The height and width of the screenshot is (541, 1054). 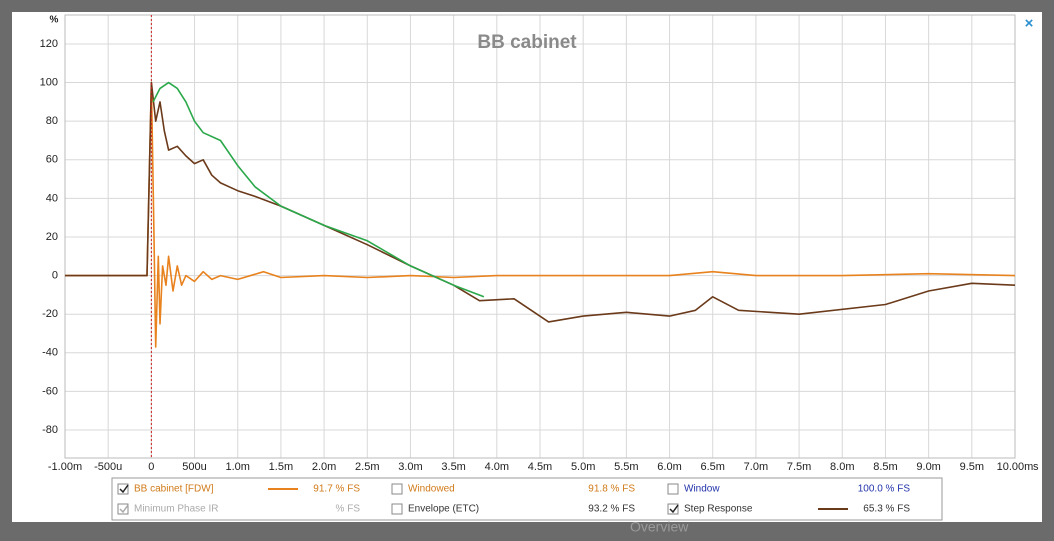 I want to click on x-tick-label: 0, so click(x=151, y=467).